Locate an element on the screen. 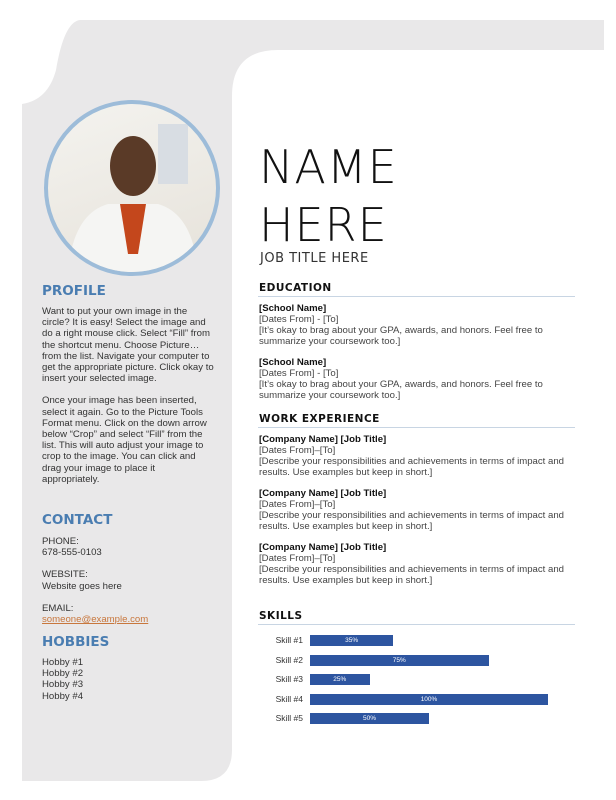 The height and width of the screenshot is (800, 616). profile-photo is located at coordinates (132, 188).